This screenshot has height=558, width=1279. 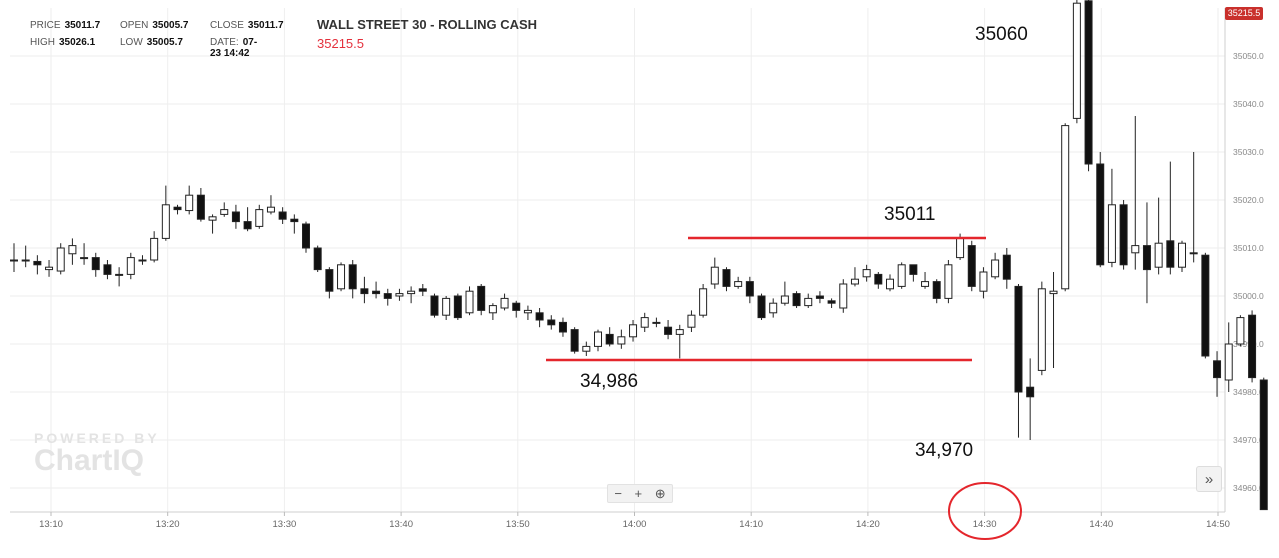 I want to click on x-tick-label: 14:10, so click(x=751, y=524).